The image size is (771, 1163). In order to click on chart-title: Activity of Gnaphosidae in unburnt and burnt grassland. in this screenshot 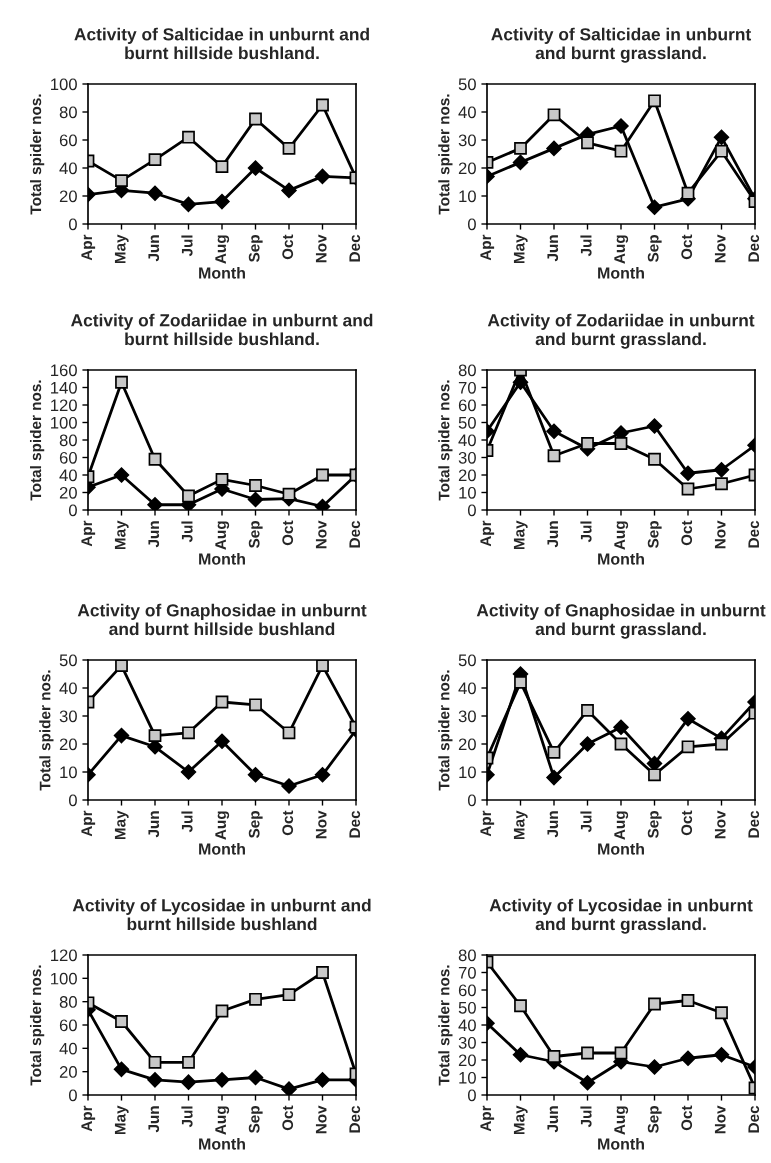, I will do `click(621, 621)`.